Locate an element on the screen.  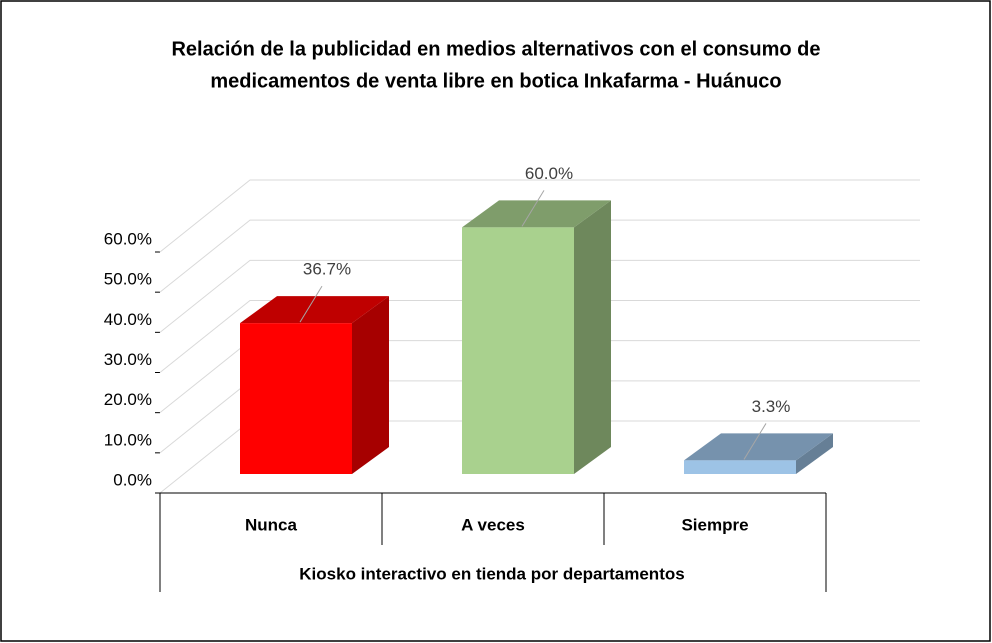
y-tick-label: 0.0% is located at coordinates (132, 479).